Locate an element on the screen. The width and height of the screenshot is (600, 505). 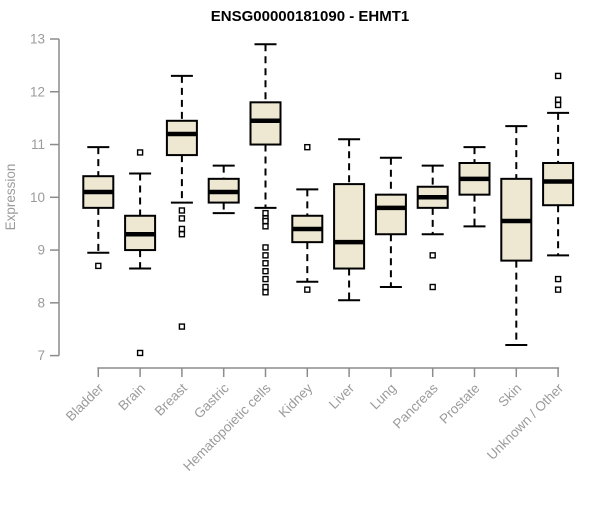
y-tick-label: 7 is located at coordinates (41, 355).